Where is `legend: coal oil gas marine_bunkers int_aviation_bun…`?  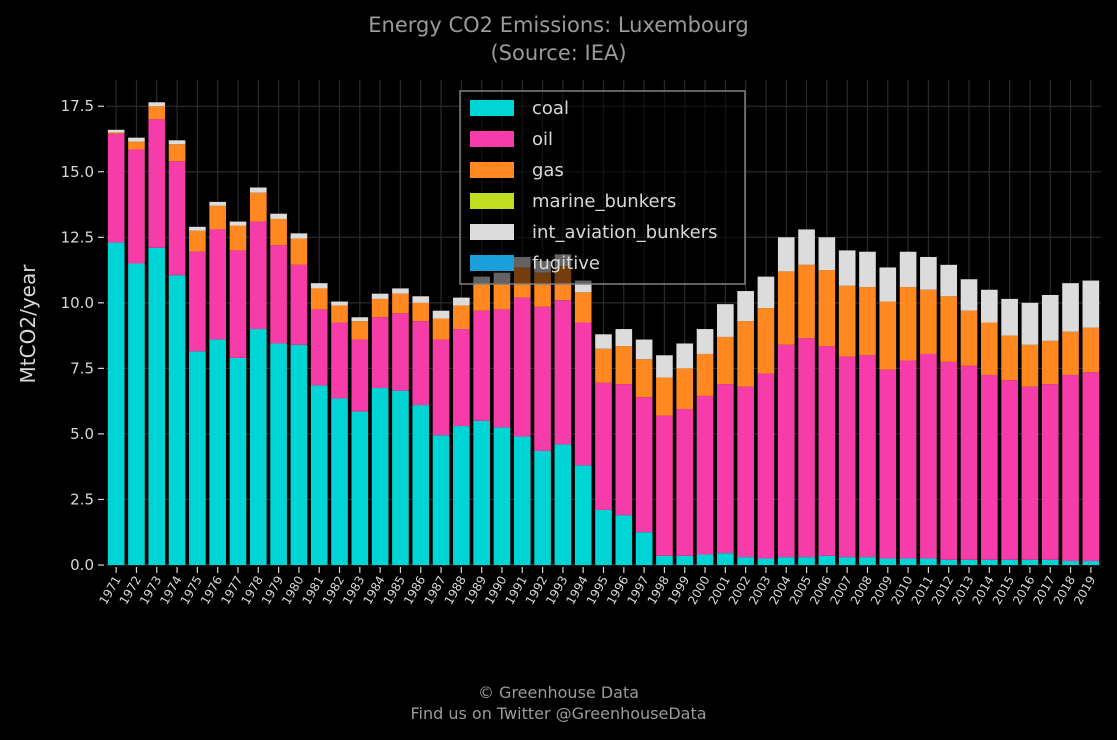
legend: coal oil gas marine_bunkers int_aviation_bun… is located at coordinates (602, 187).